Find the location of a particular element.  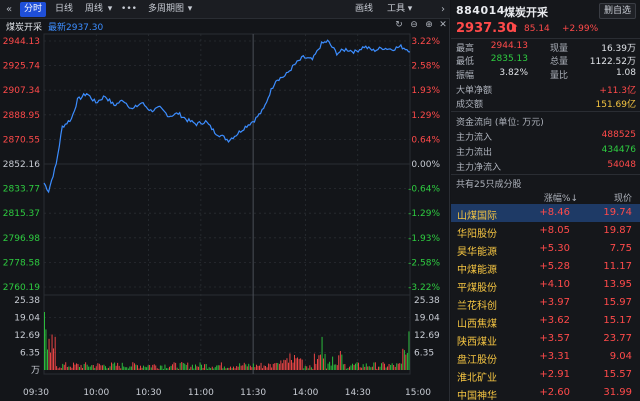

member-row: 中国神华 +2.60 31.99 is located at coordinates (545, 392).